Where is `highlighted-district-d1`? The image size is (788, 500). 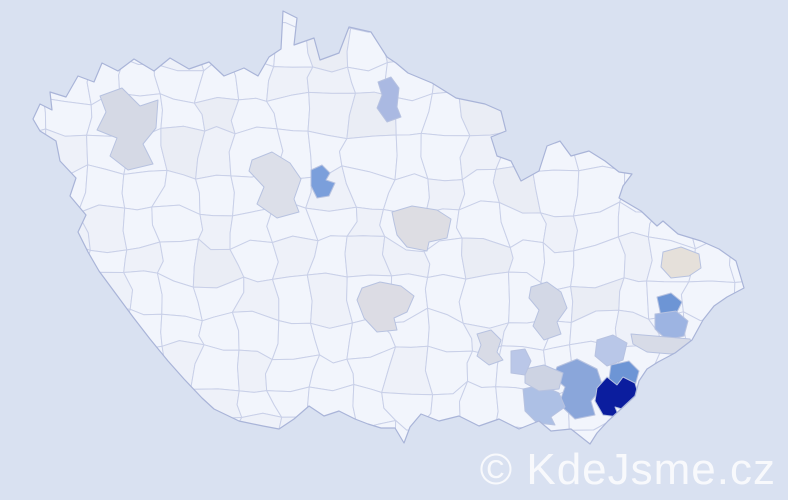
highlighted-district-d1 is located at coordinates (127, 129).